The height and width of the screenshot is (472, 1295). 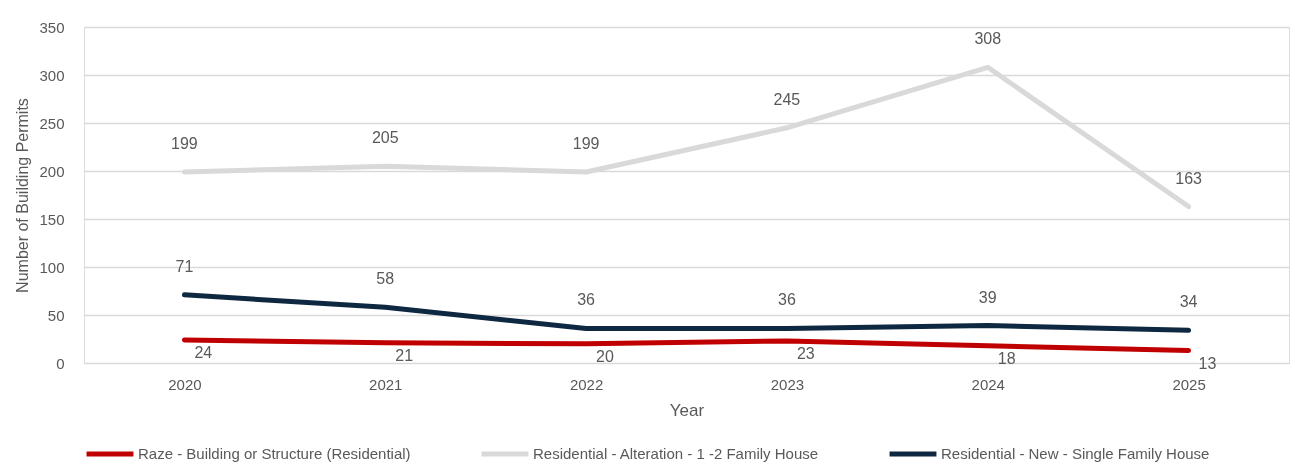 What do you see at coordinates (988, 39) in the screenshot?
I see `data-label: 308` at bounding box center [988, 39].